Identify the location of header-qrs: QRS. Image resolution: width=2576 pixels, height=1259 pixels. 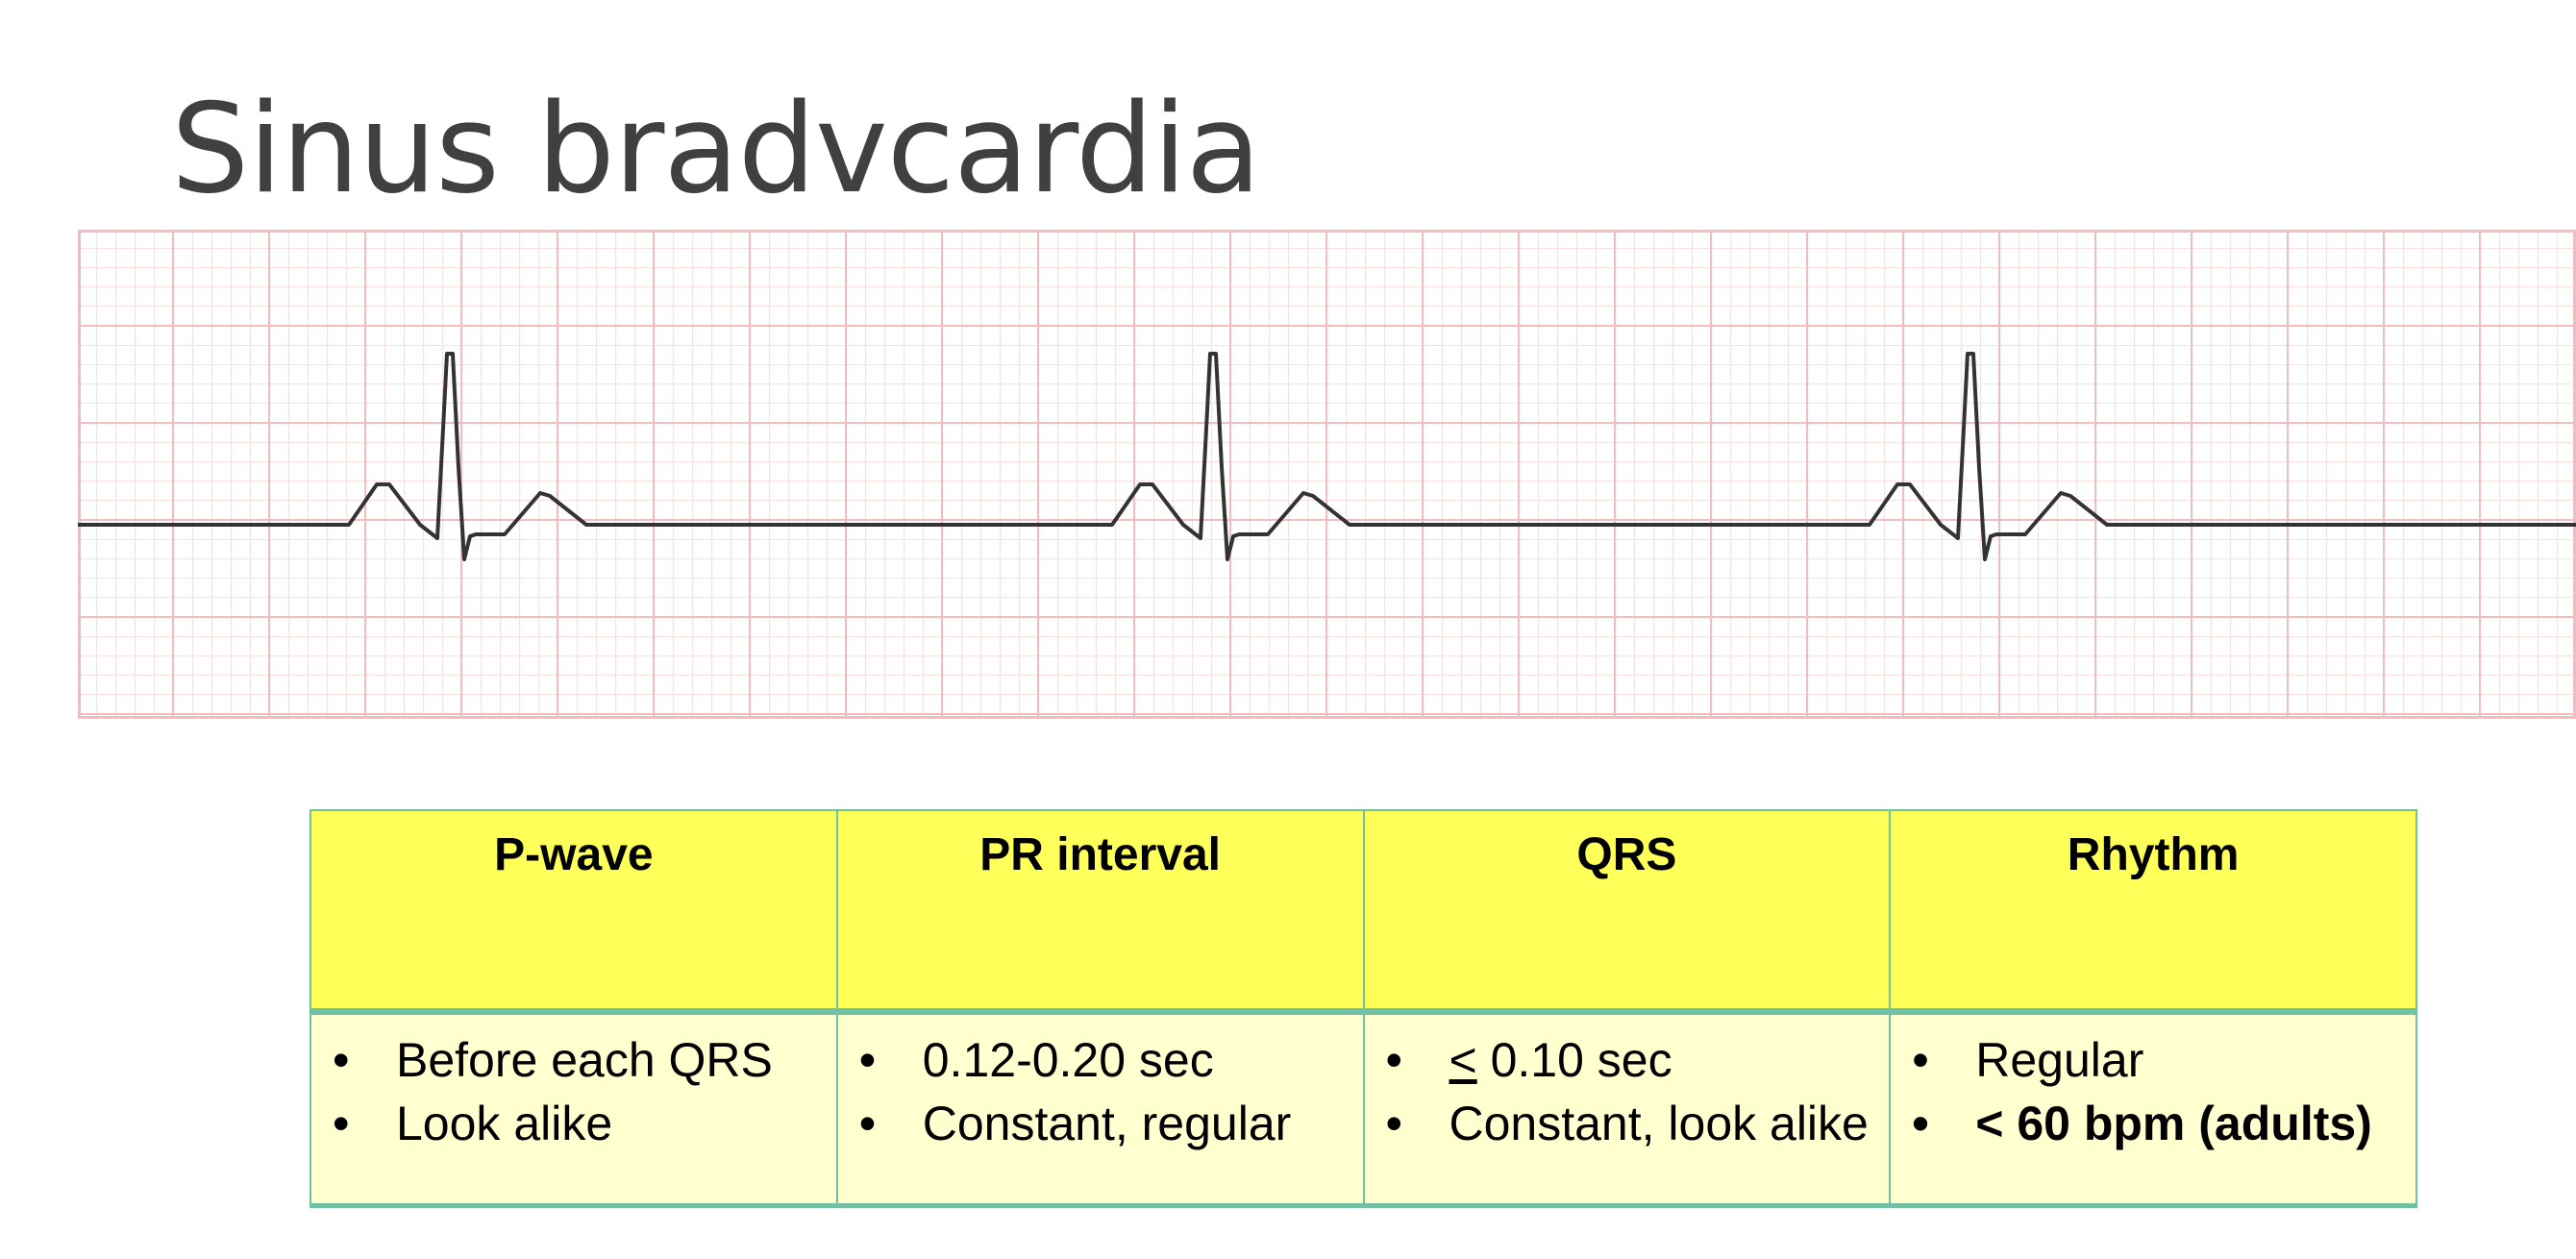
(1627, 912).